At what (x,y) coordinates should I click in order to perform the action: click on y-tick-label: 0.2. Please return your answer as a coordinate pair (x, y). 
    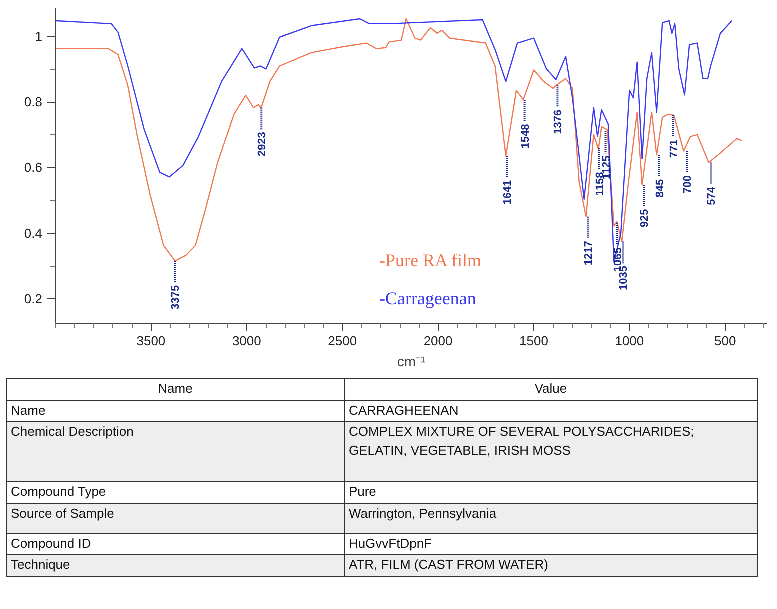
    Looking at the image, I should click on (33, 298).